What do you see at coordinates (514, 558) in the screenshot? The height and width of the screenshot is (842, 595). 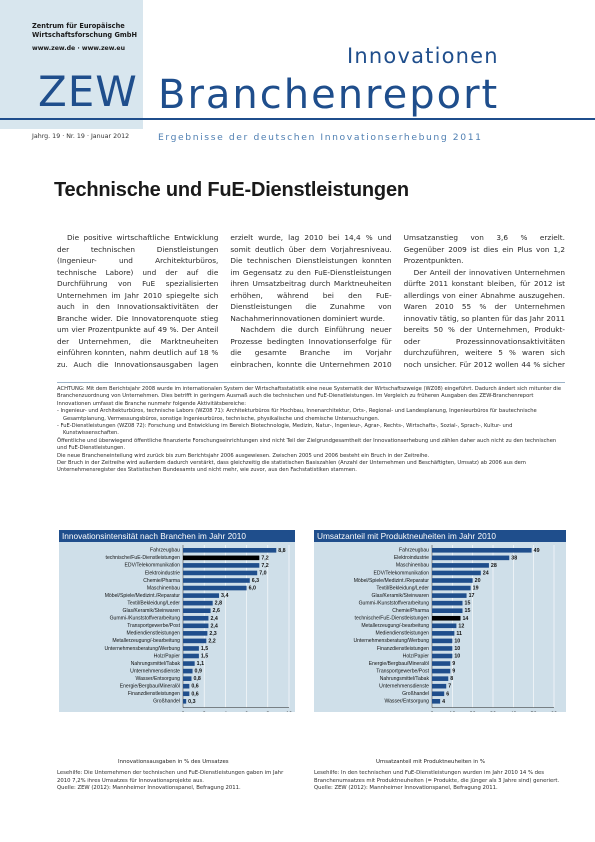 I see `data-label: 38` at bounding box center [514, 558].